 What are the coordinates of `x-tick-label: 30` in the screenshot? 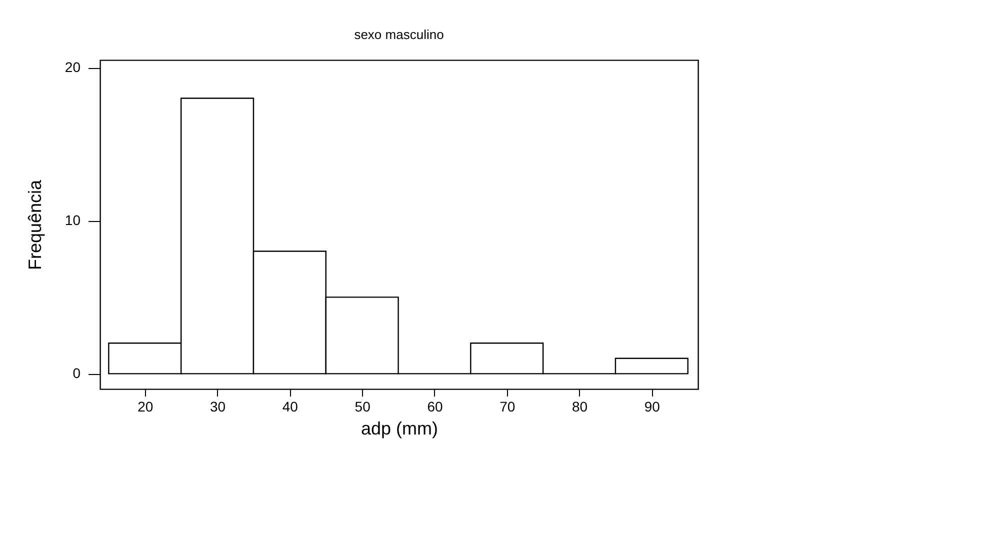 It's located at (218, 406).